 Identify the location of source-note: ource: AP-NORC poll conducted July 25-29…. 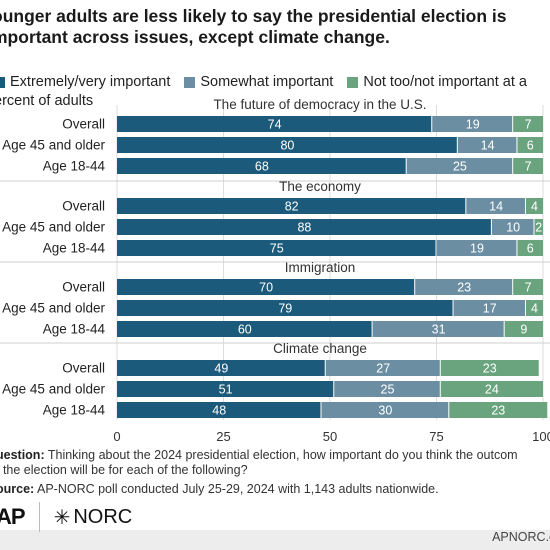
(219, 489).